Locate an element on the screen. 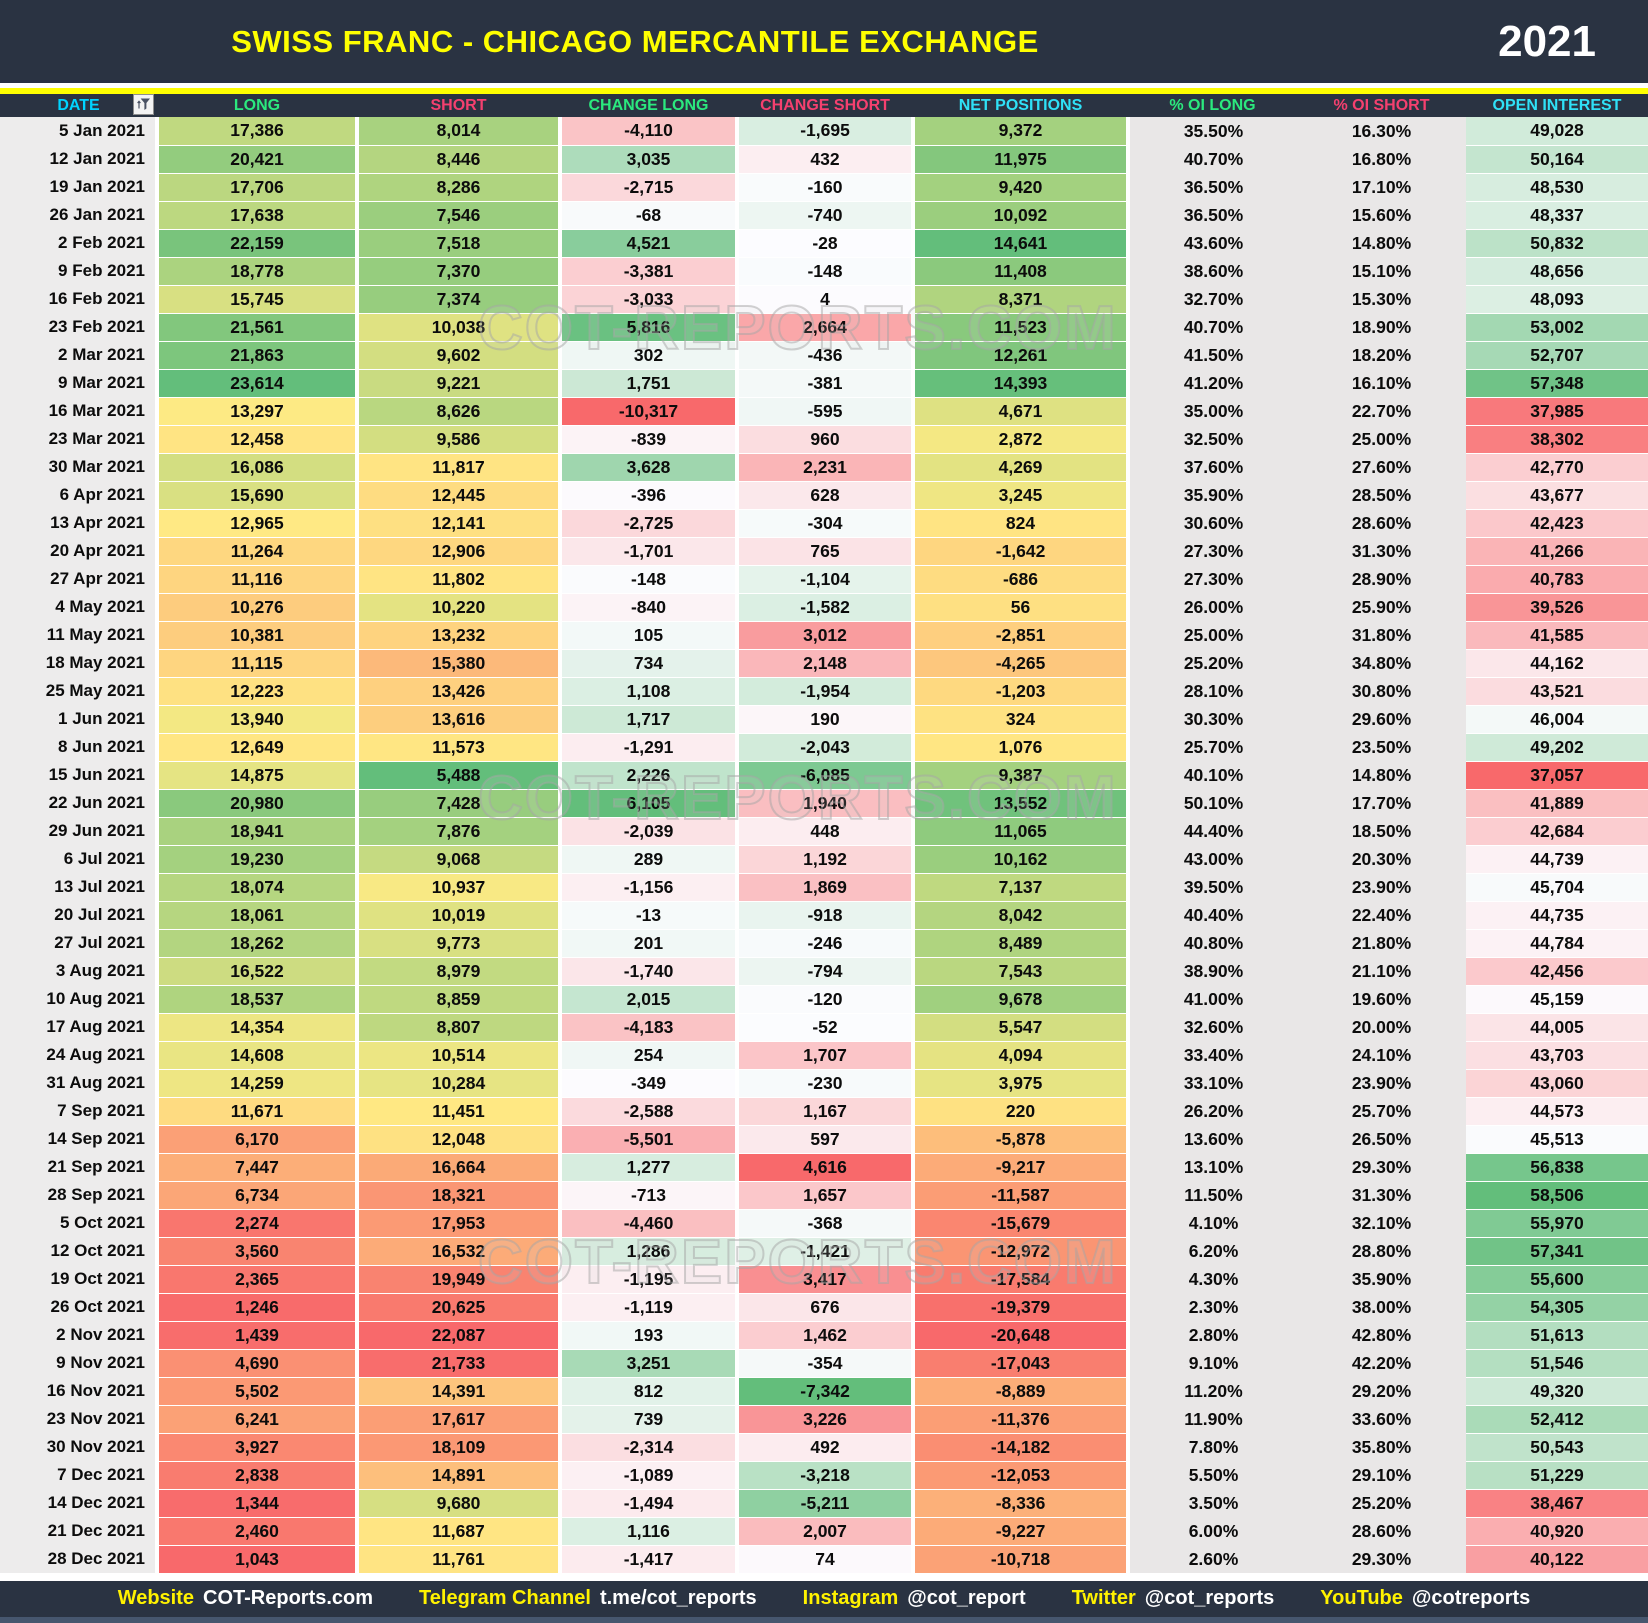 The height and width of the screenshot is (1623, 1648). cell-long: 14,608 is located at coordinates (258, 1055).